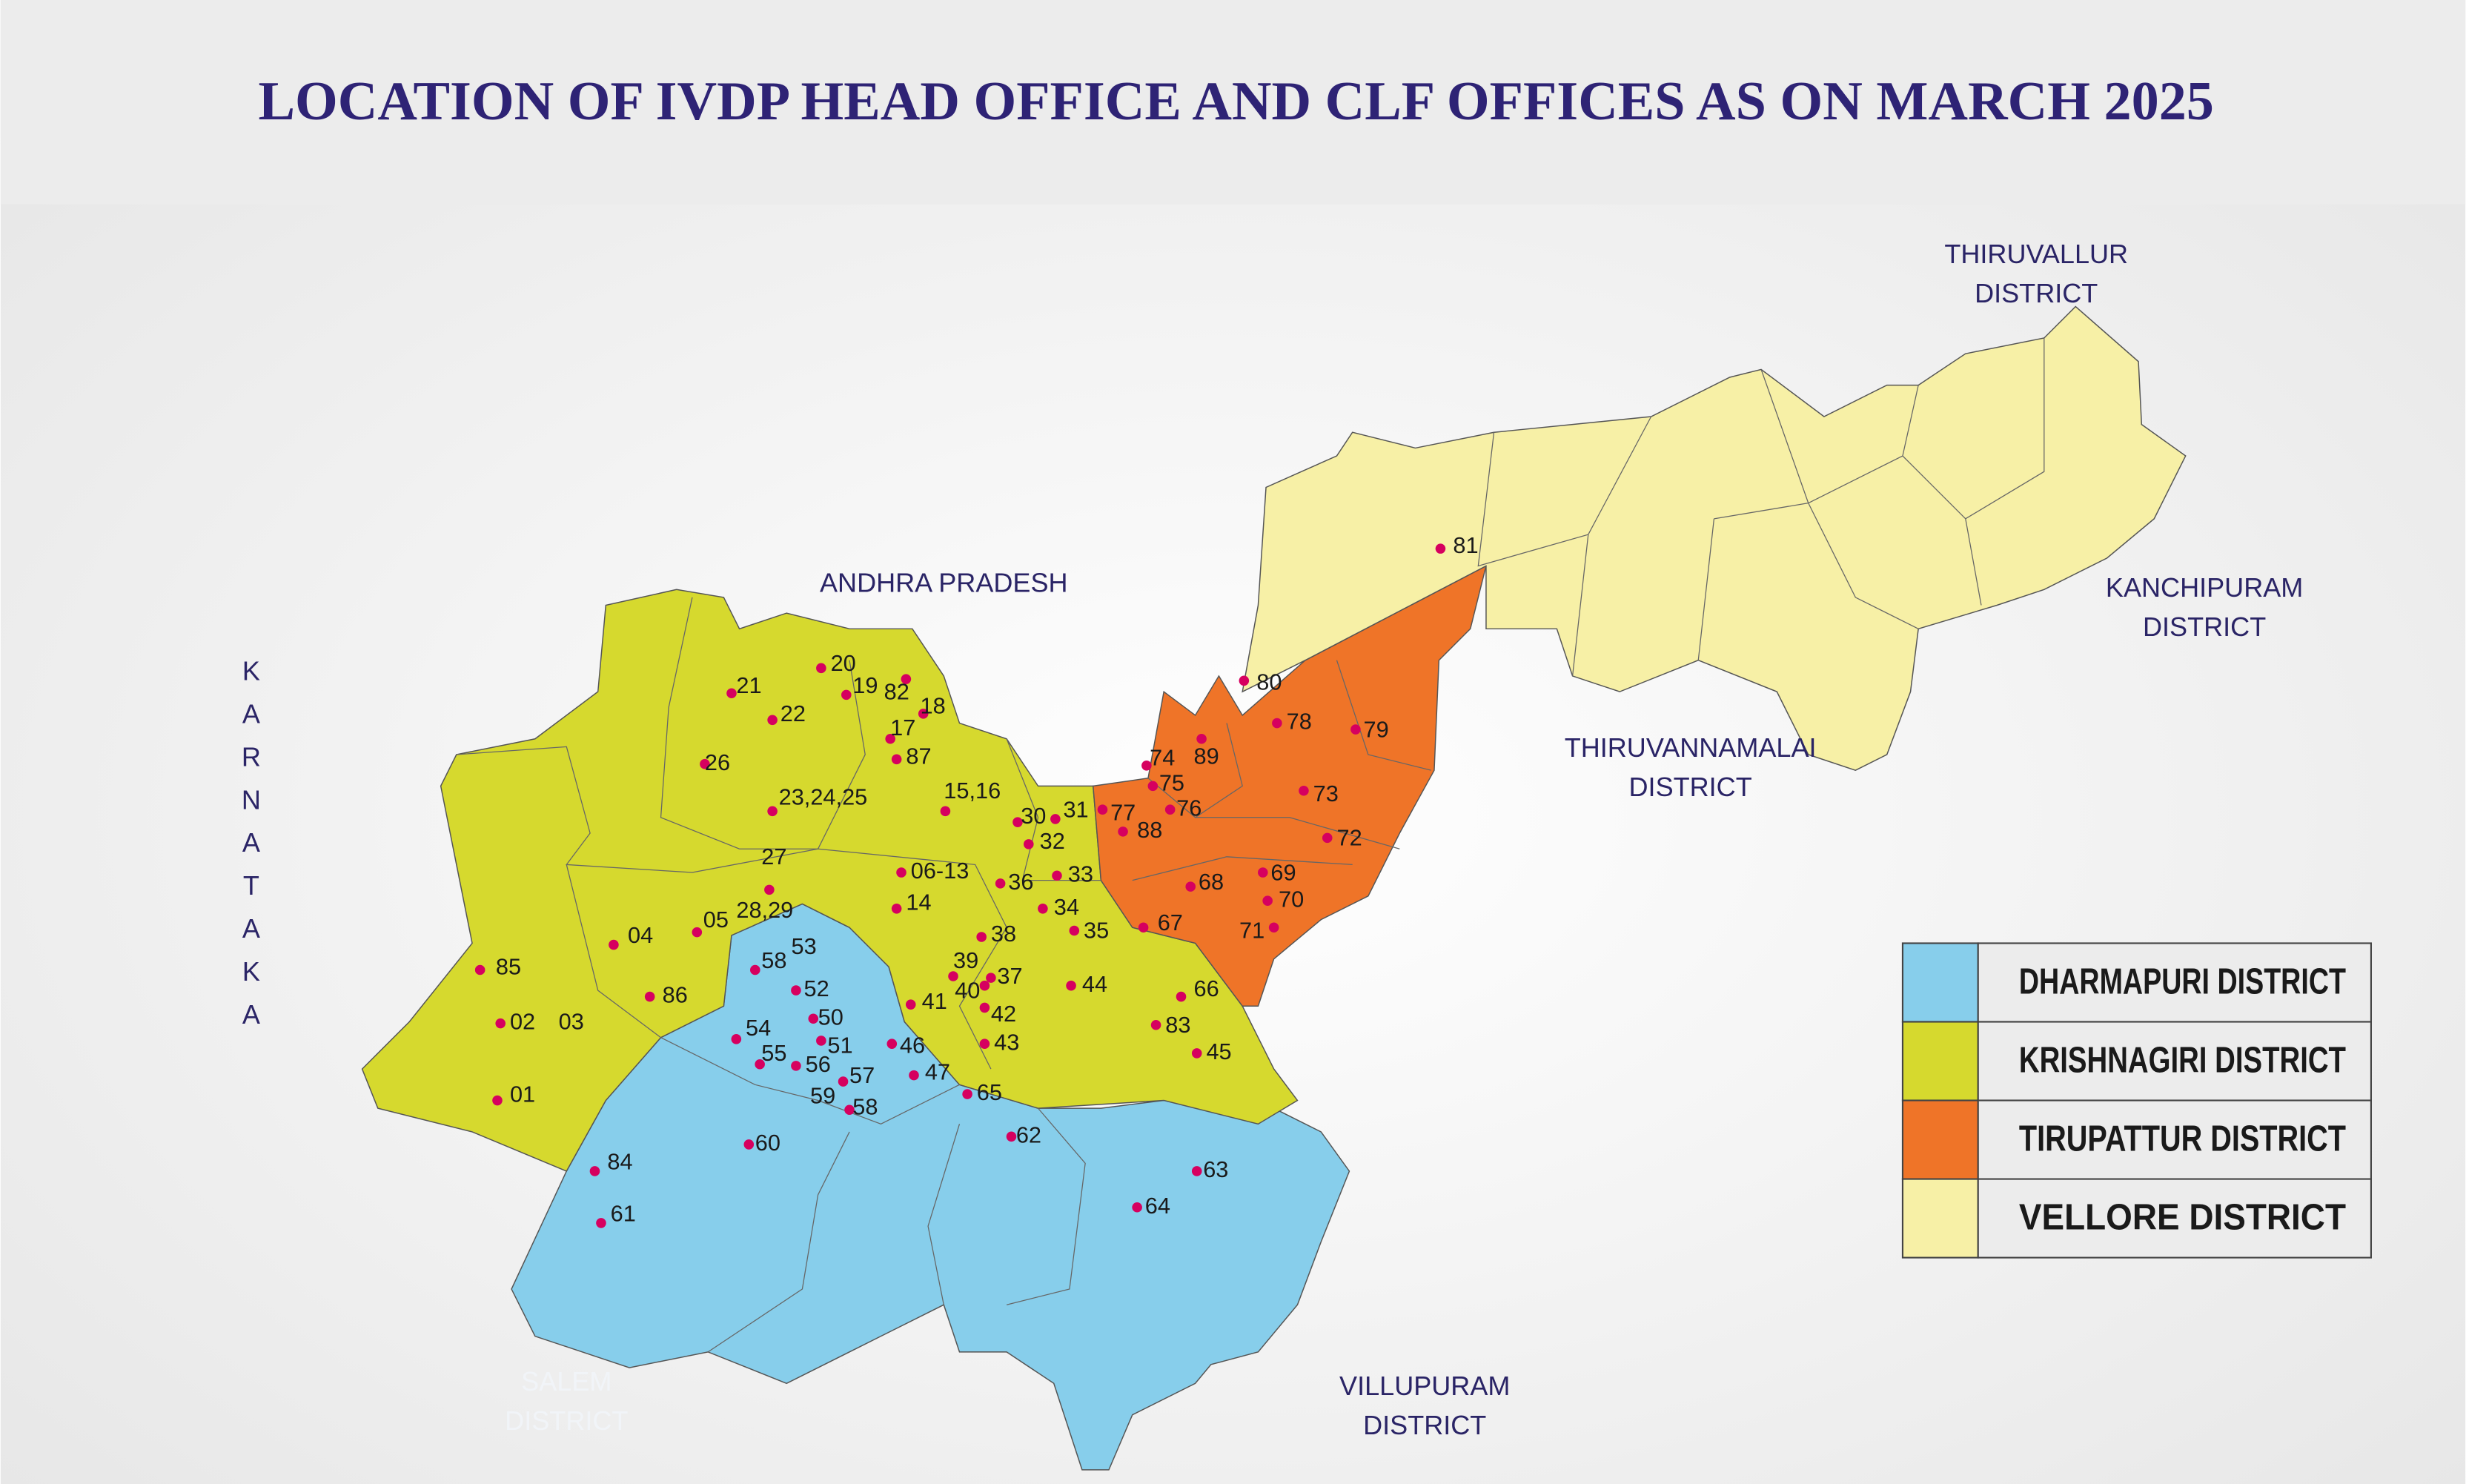  Describe the element at coordinates (972, 791) in the screenshot. I see `office-label: 15,16` at that location.